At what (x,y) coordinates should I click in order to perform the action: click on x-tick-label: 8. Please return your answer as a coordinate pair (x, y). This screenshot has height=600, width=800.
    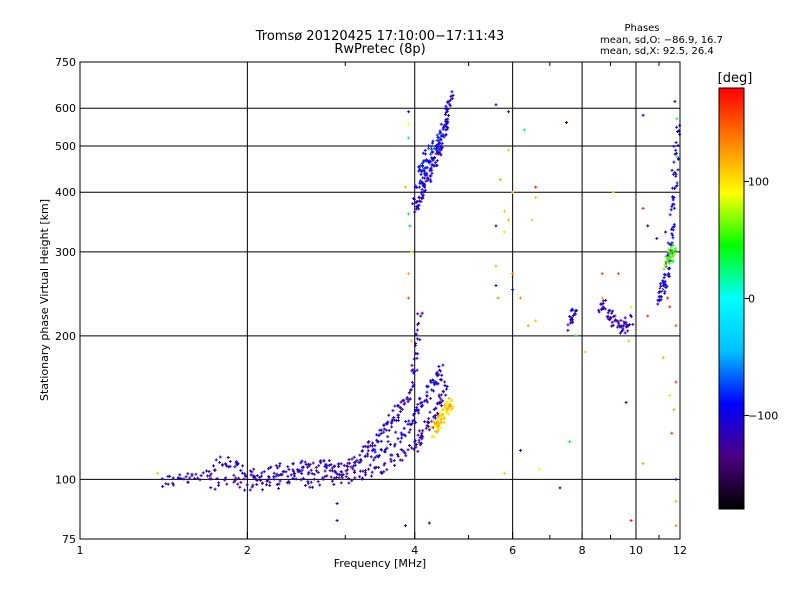
    Looking at the image, I should click on (582, 550).